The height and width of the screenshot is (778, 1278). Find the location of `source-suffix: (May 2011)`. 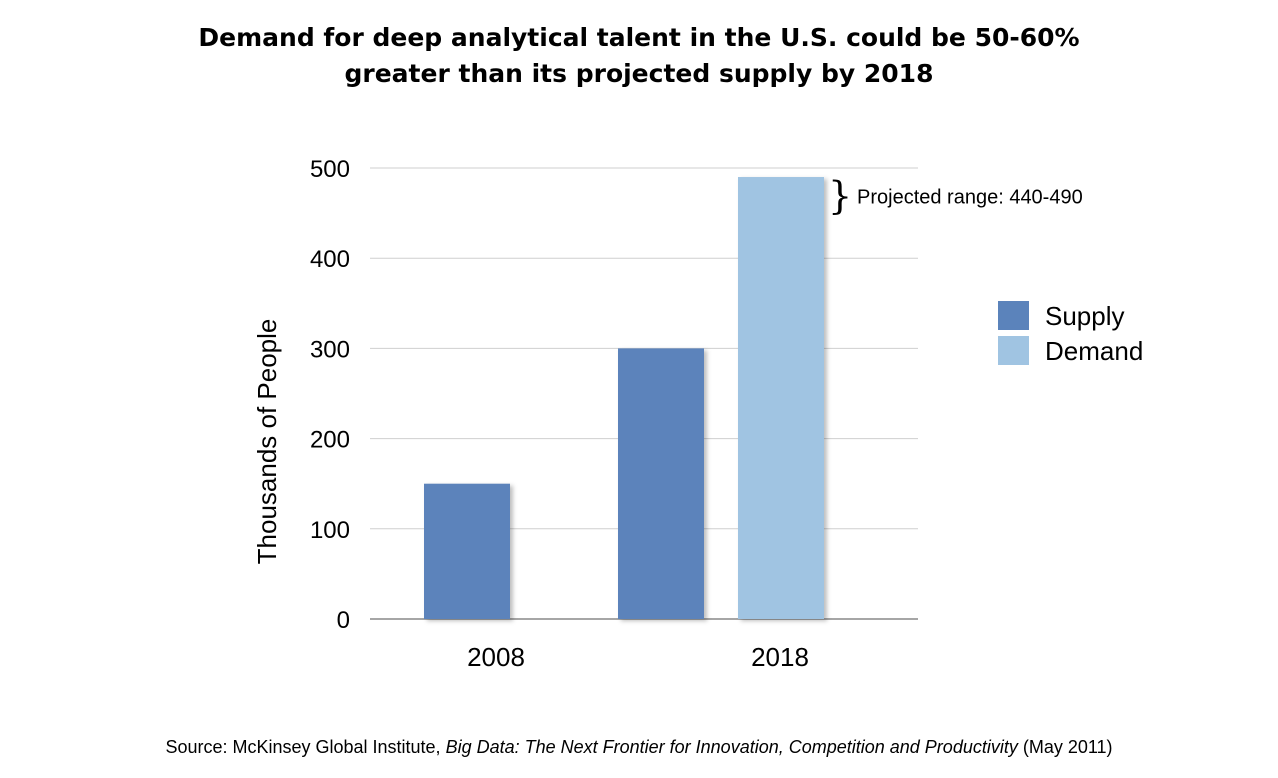

source-suffix: (May 2011) is located at coordinates (1065, 747).